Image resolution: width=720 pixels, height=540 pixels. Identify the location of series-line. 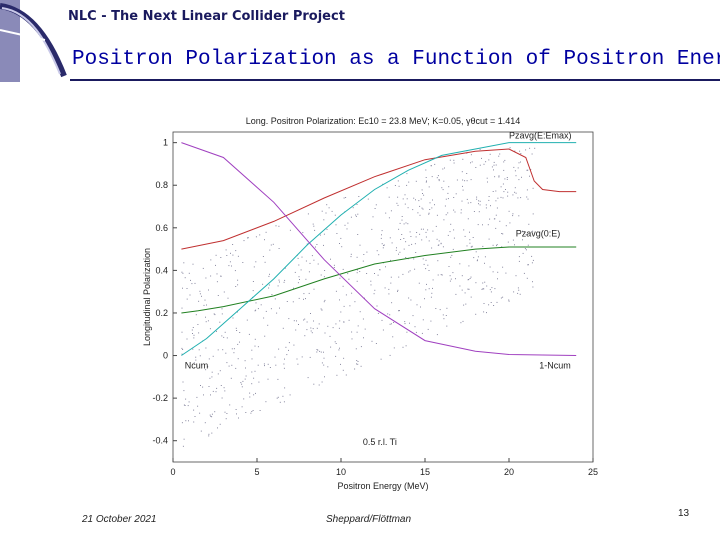
(379, 280).